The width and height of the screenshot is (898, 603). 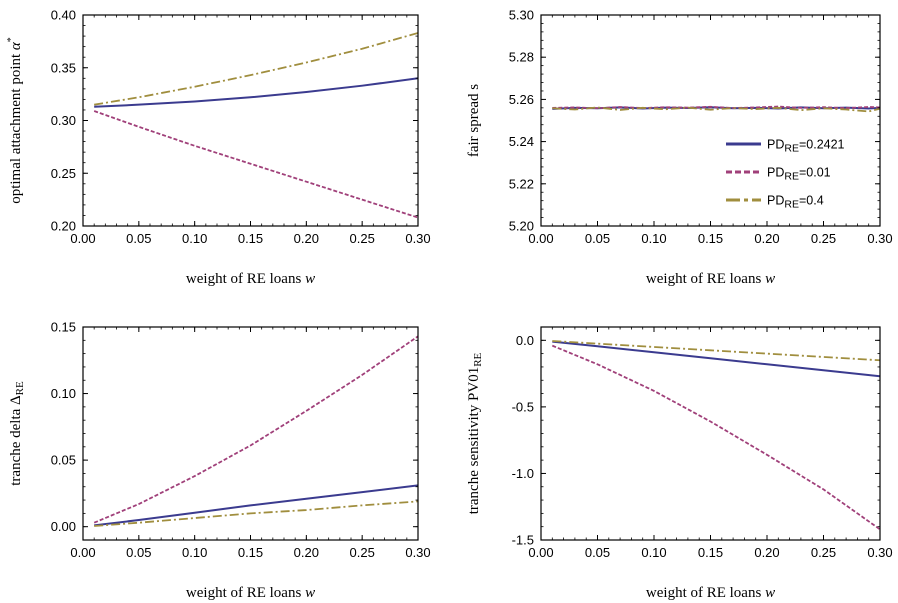 I want to click on y-tick-label: 0.40, so click(x=63, y=15).